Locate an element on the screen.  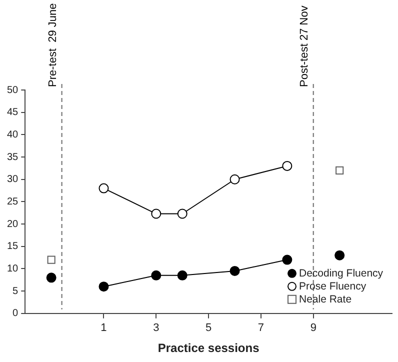
x-tick-label: 9 is located at coordinates (313, 328).